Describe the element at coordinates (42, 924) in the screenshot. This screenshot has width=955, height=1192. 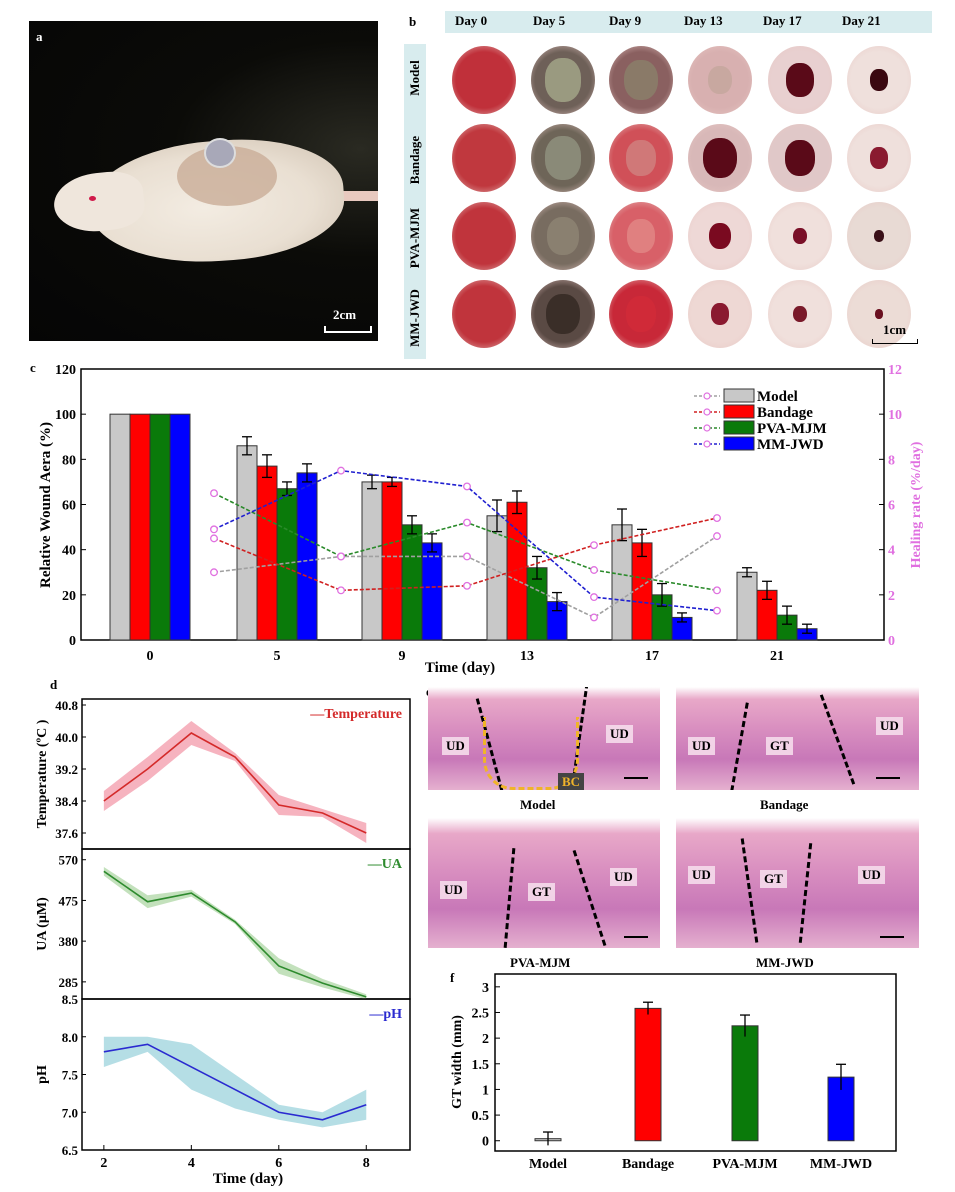
I see `y-axis-label: UA (µM)` at that location.